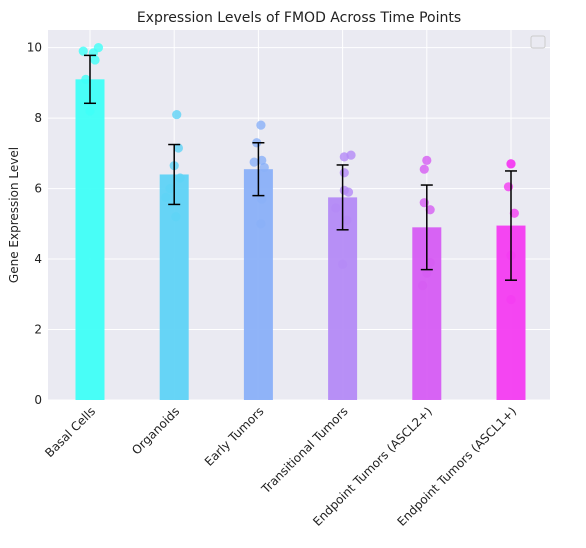 This screenshot has height=548, width=586. What do you see at coordinates (34, 224) in the screenshot?
I see `y-tick-labels: 0 2 4 6 8 10` at bounding box center [34, 224].